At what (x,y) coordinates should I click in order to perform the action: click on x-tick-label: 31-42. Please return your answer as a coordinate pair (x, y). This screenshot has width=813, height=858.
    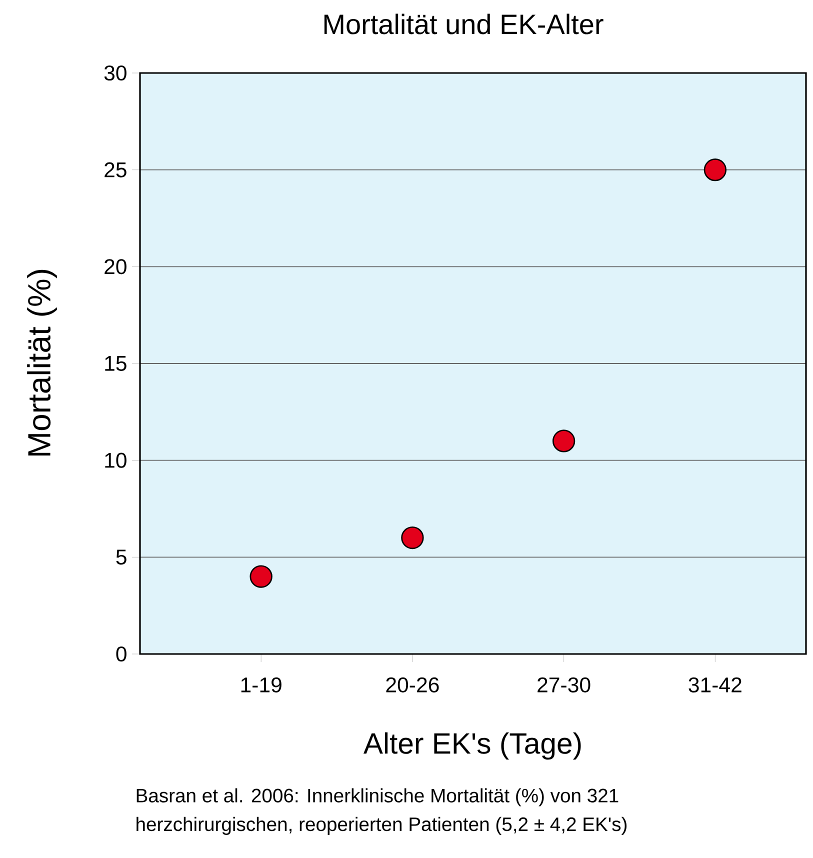
    Looking at the image, I should click on (715, 684).